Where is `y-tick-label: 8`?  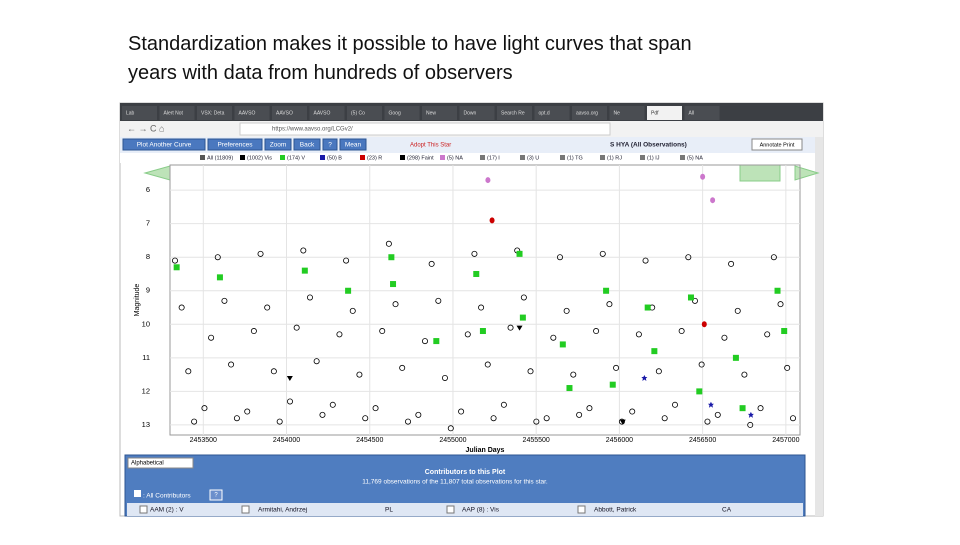 y-tick-label: 8 is located at coordinates (148, 256).